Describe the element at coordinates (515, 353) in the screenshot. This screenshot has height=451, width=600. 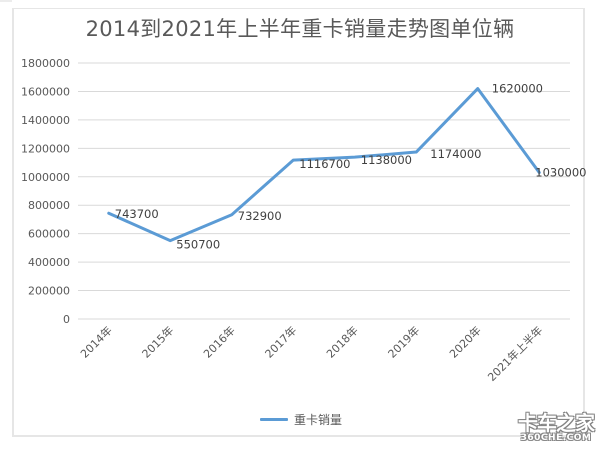
I see `x-tick-label: 2021年上半年` at that location.